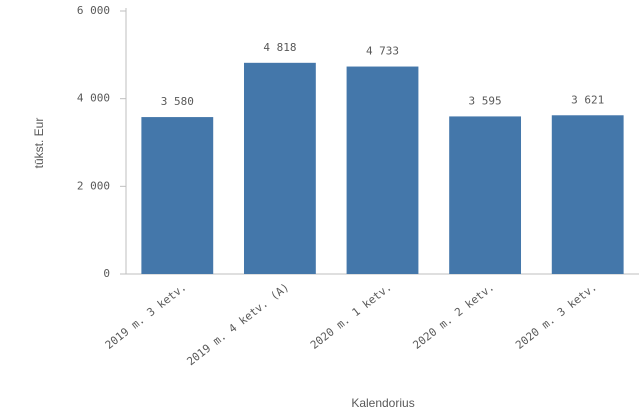 Image resolution: width=641 pixels, height=414 pixels. I want to click on y-axis-label: tūkst. Eur, so click(39, 143).